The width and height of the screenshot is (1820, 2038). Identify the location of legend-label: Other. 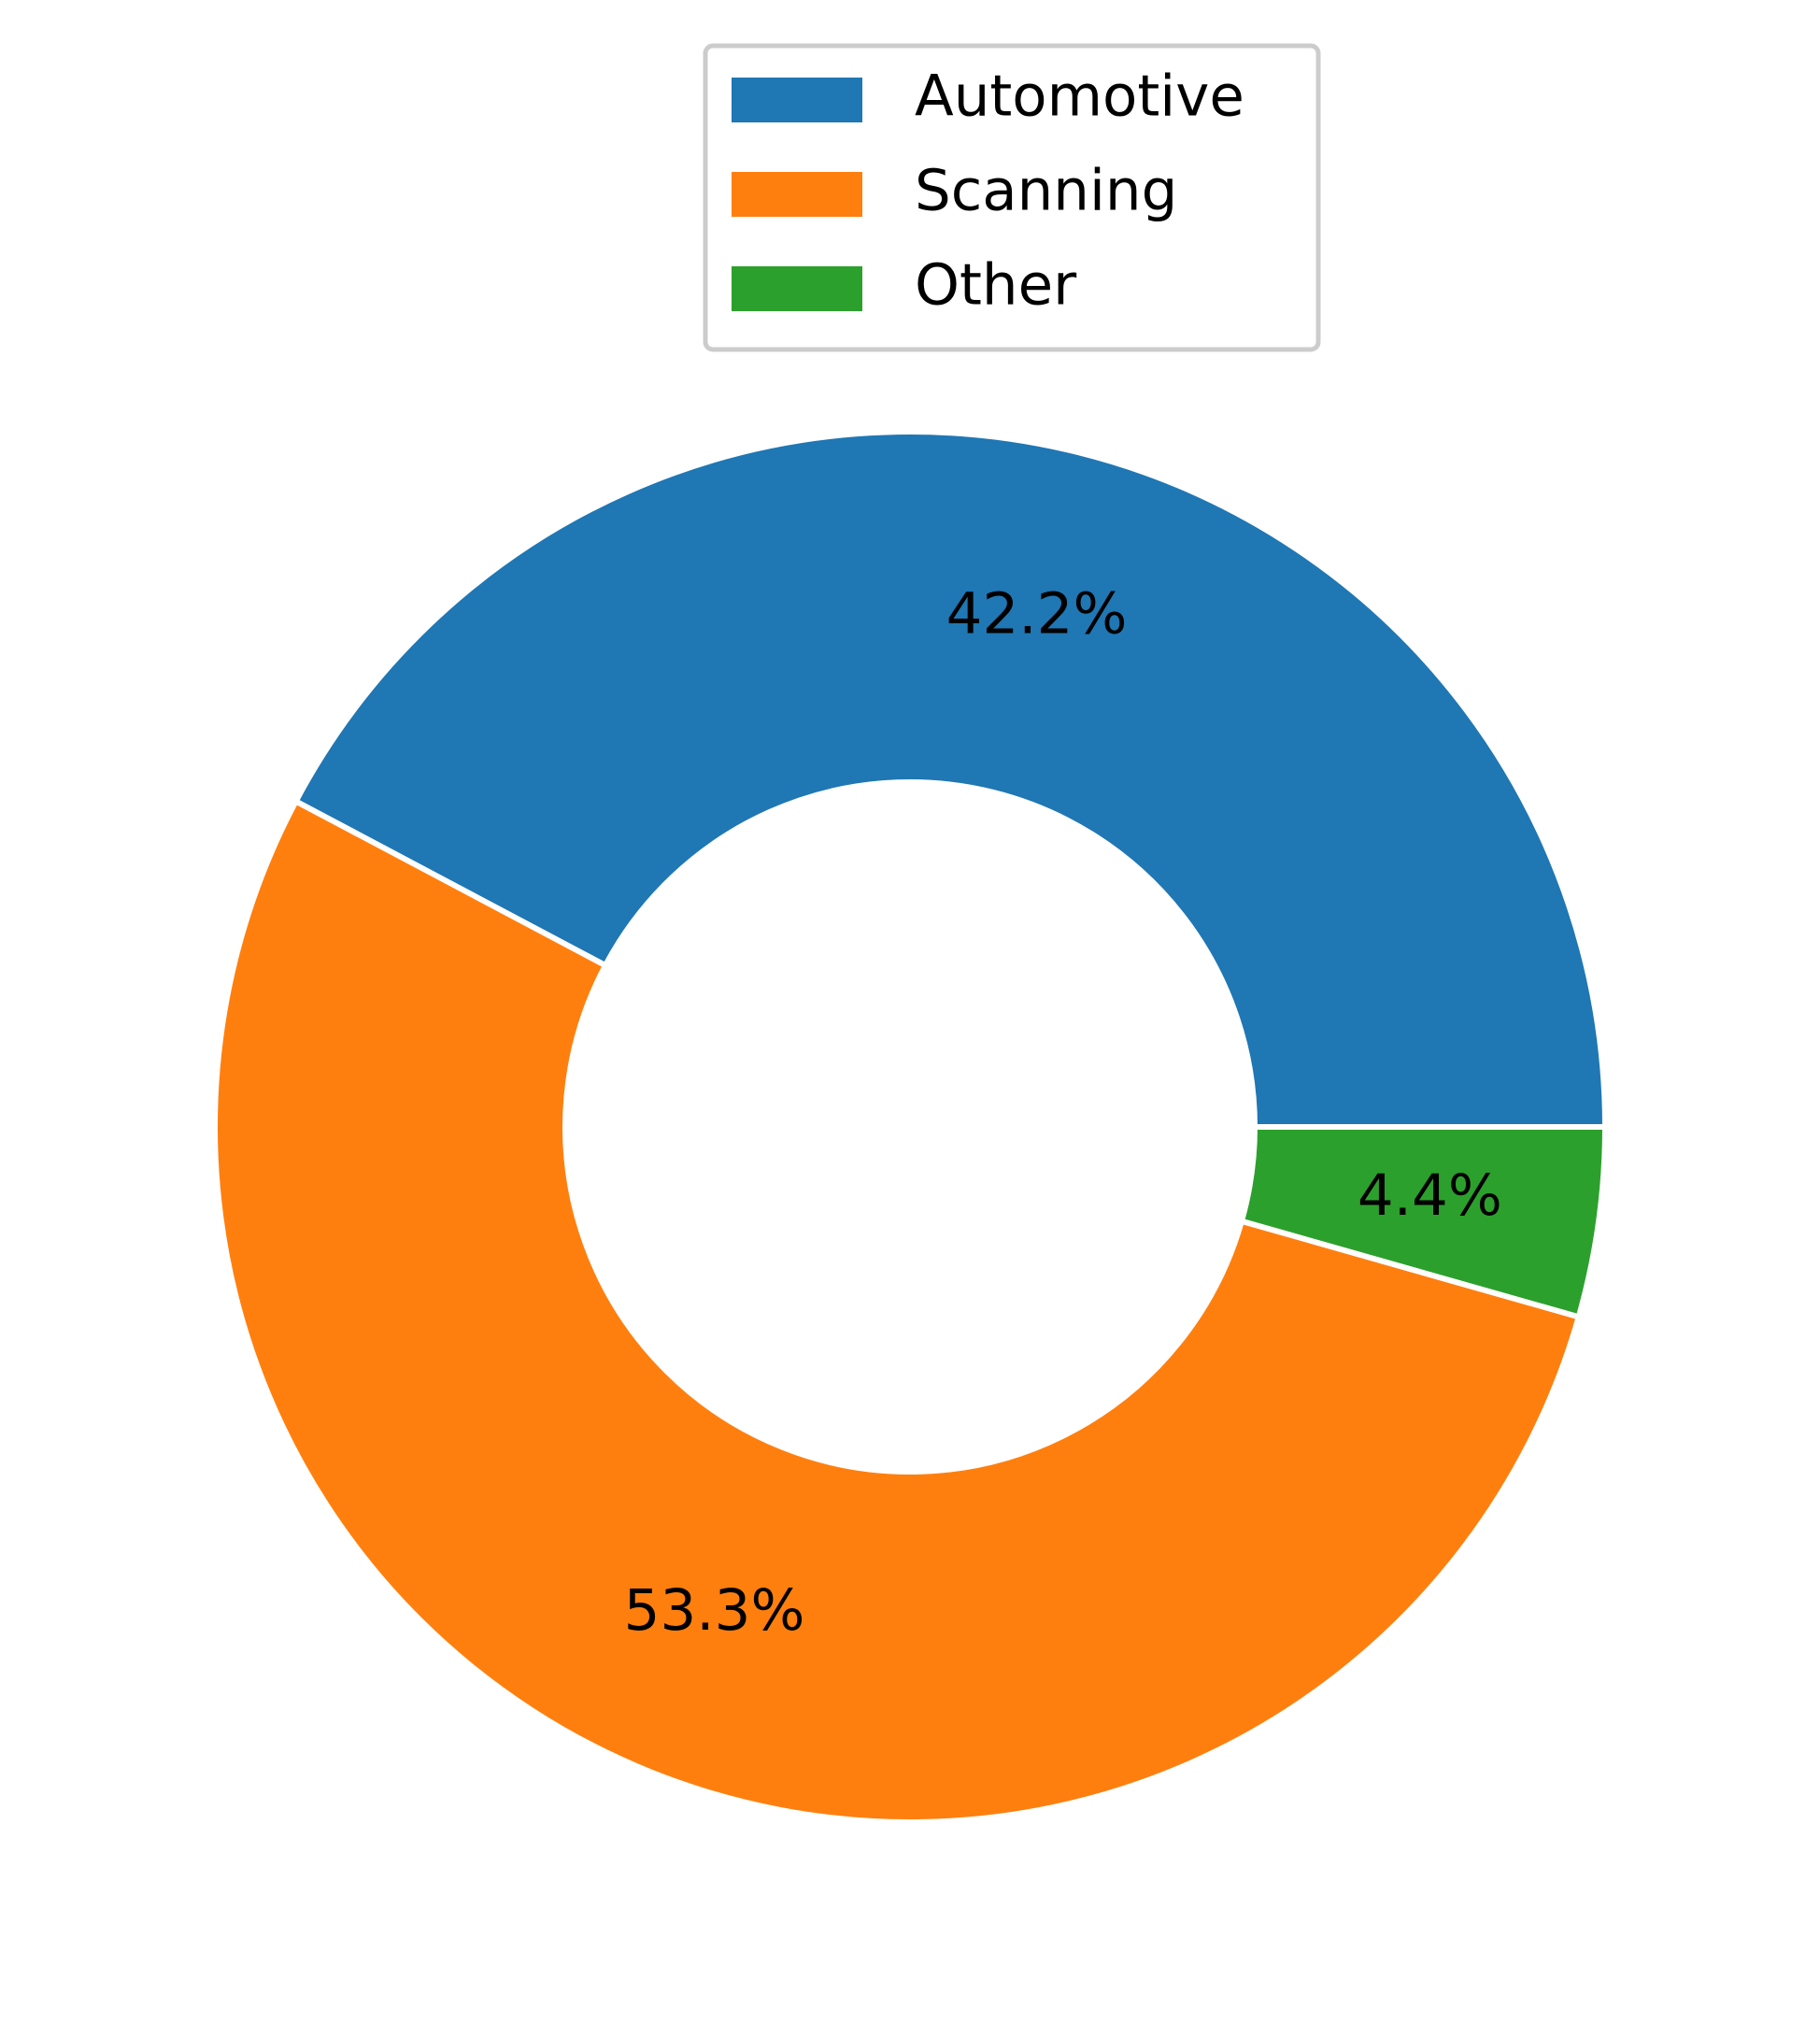
(996, 285).